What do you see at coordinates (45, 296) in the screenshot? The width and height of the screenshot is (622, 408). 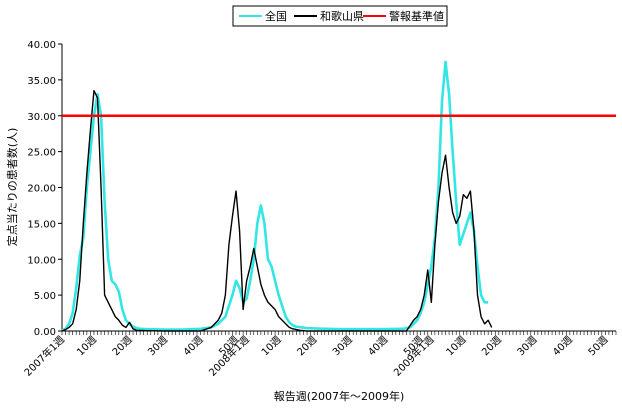 I see `y-tick-label: 5.00` at bounding box center [45, 296].